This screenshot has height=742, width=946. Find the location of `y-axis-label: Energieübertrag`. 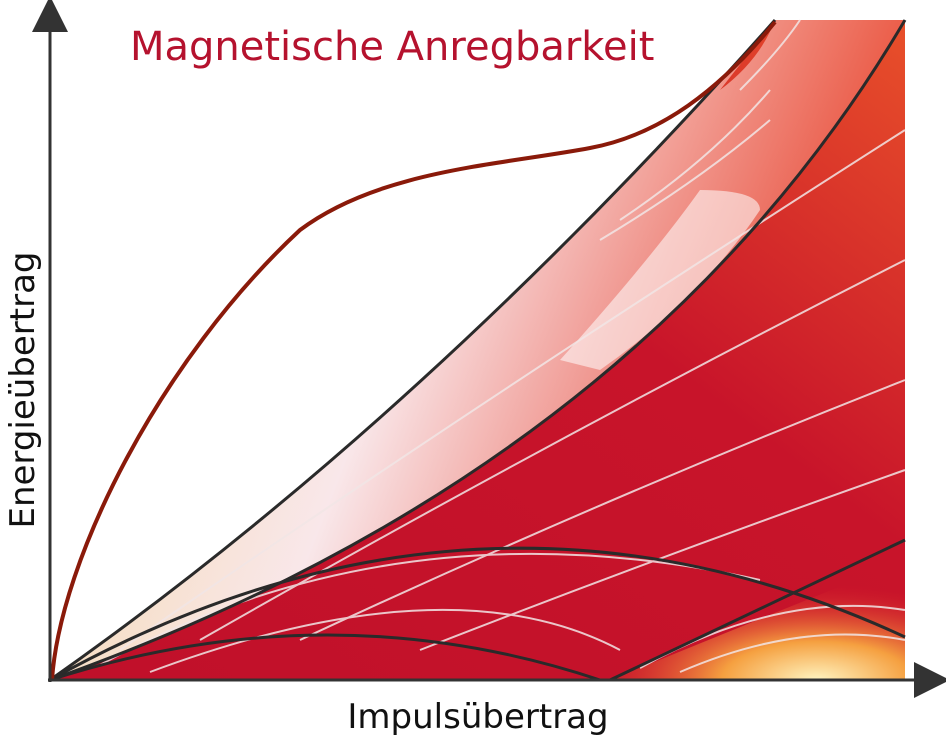

y-axis-label: Energieübertrag is located at coordinates (23, 389).